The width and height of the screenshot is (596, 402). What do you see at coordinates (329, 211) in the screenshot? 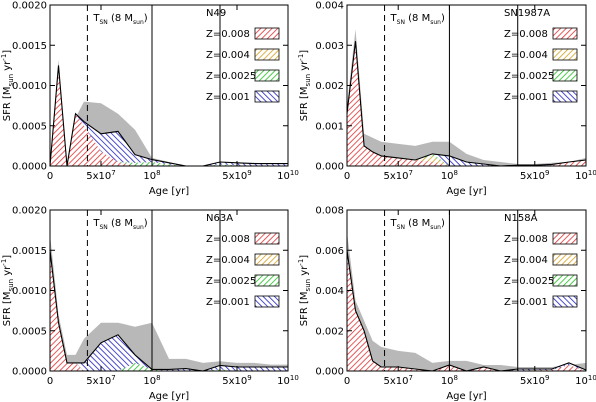
I see `y-tick-label: 0.008` at bounding box center [329, 211].